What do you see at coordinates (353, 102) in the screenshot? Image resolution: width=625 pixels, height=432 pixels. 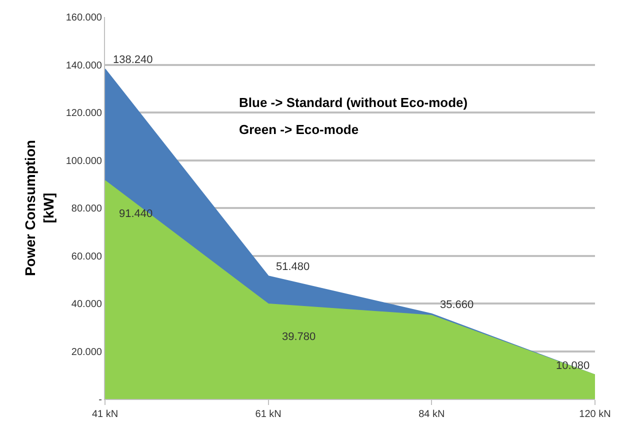 I see `annotation: Blue -> Standard (without Eco-mode)` at bounding box center [353, 102].